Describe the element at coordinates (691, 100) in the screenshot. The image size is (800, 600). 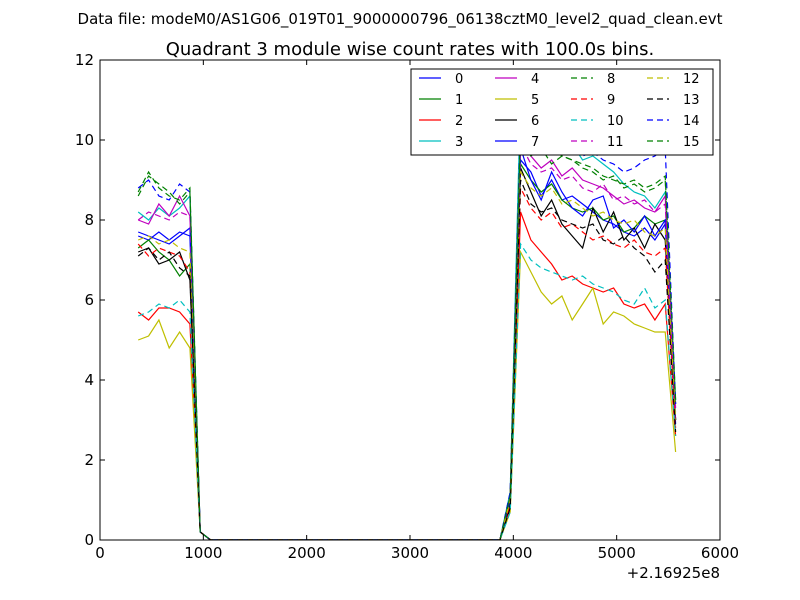
I see `legend-label-13: 13` at that location.